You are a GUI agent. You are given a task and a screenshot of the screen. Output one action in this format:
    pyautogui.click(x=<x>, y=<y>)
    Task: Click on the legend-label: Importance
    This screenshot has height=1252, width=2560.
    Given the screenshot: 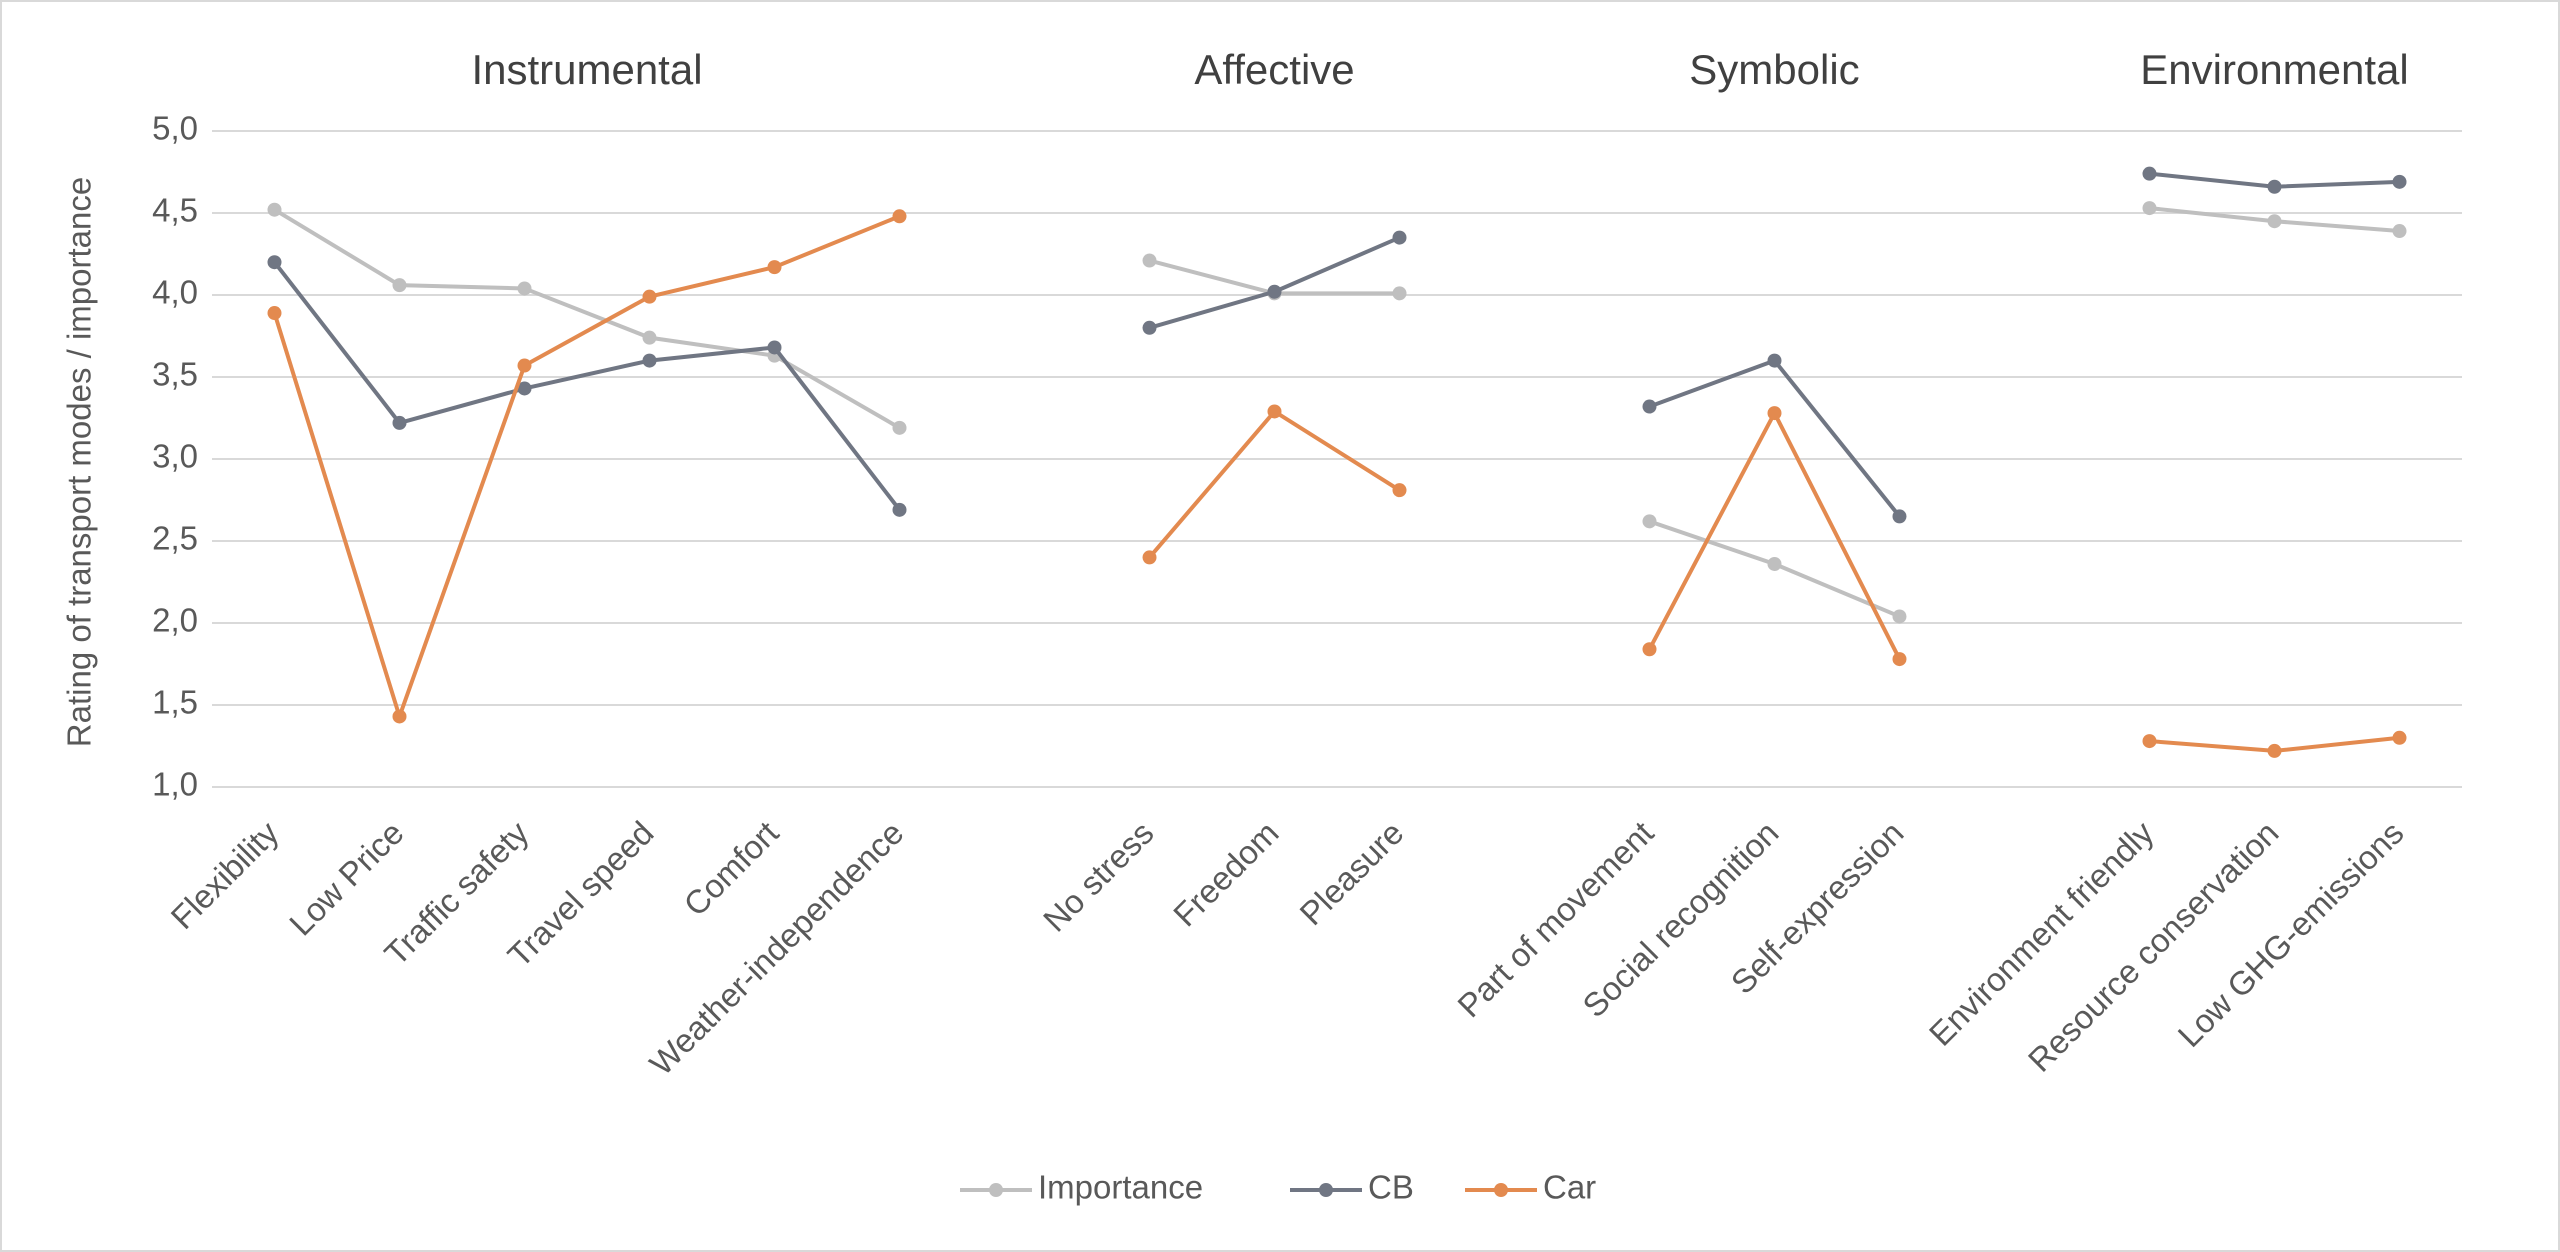 What is the action you would take?
    pyautogui.click(x=1120, y=1187)
    